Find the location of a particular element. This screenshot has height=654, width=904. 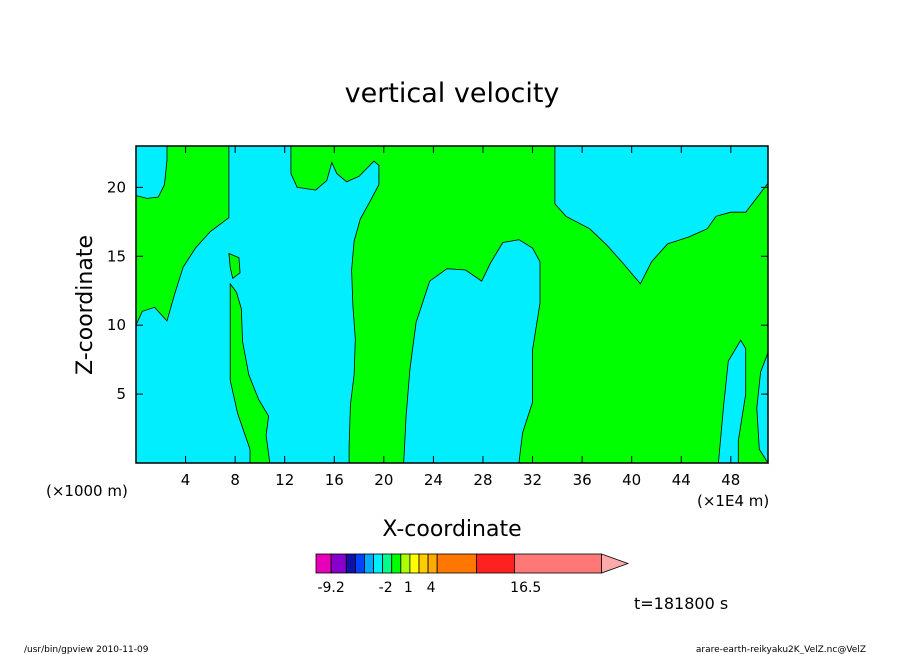

y-tick-label: 10 is located at coordinates (116, 325).